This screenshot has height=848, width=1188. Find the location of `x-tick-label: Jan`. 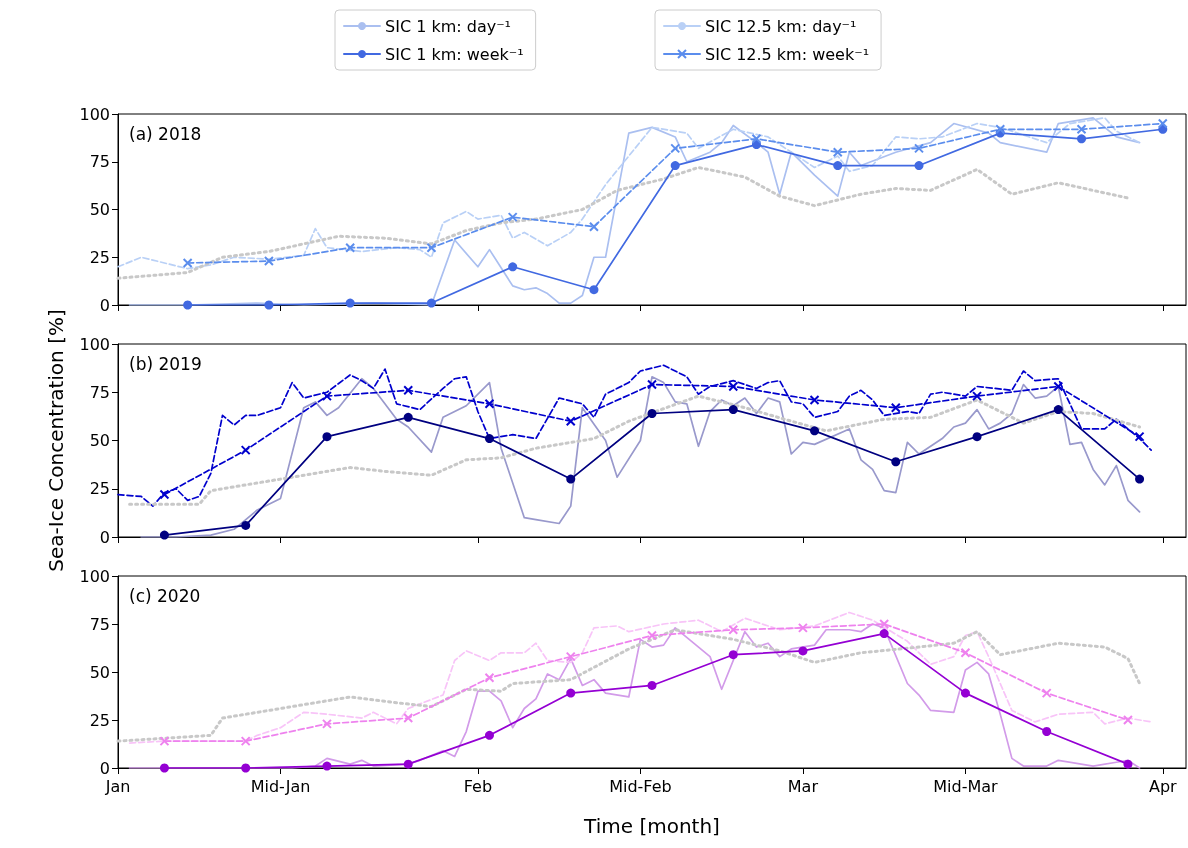

x-tick-label: Jan is located at coordinates (117, 786).